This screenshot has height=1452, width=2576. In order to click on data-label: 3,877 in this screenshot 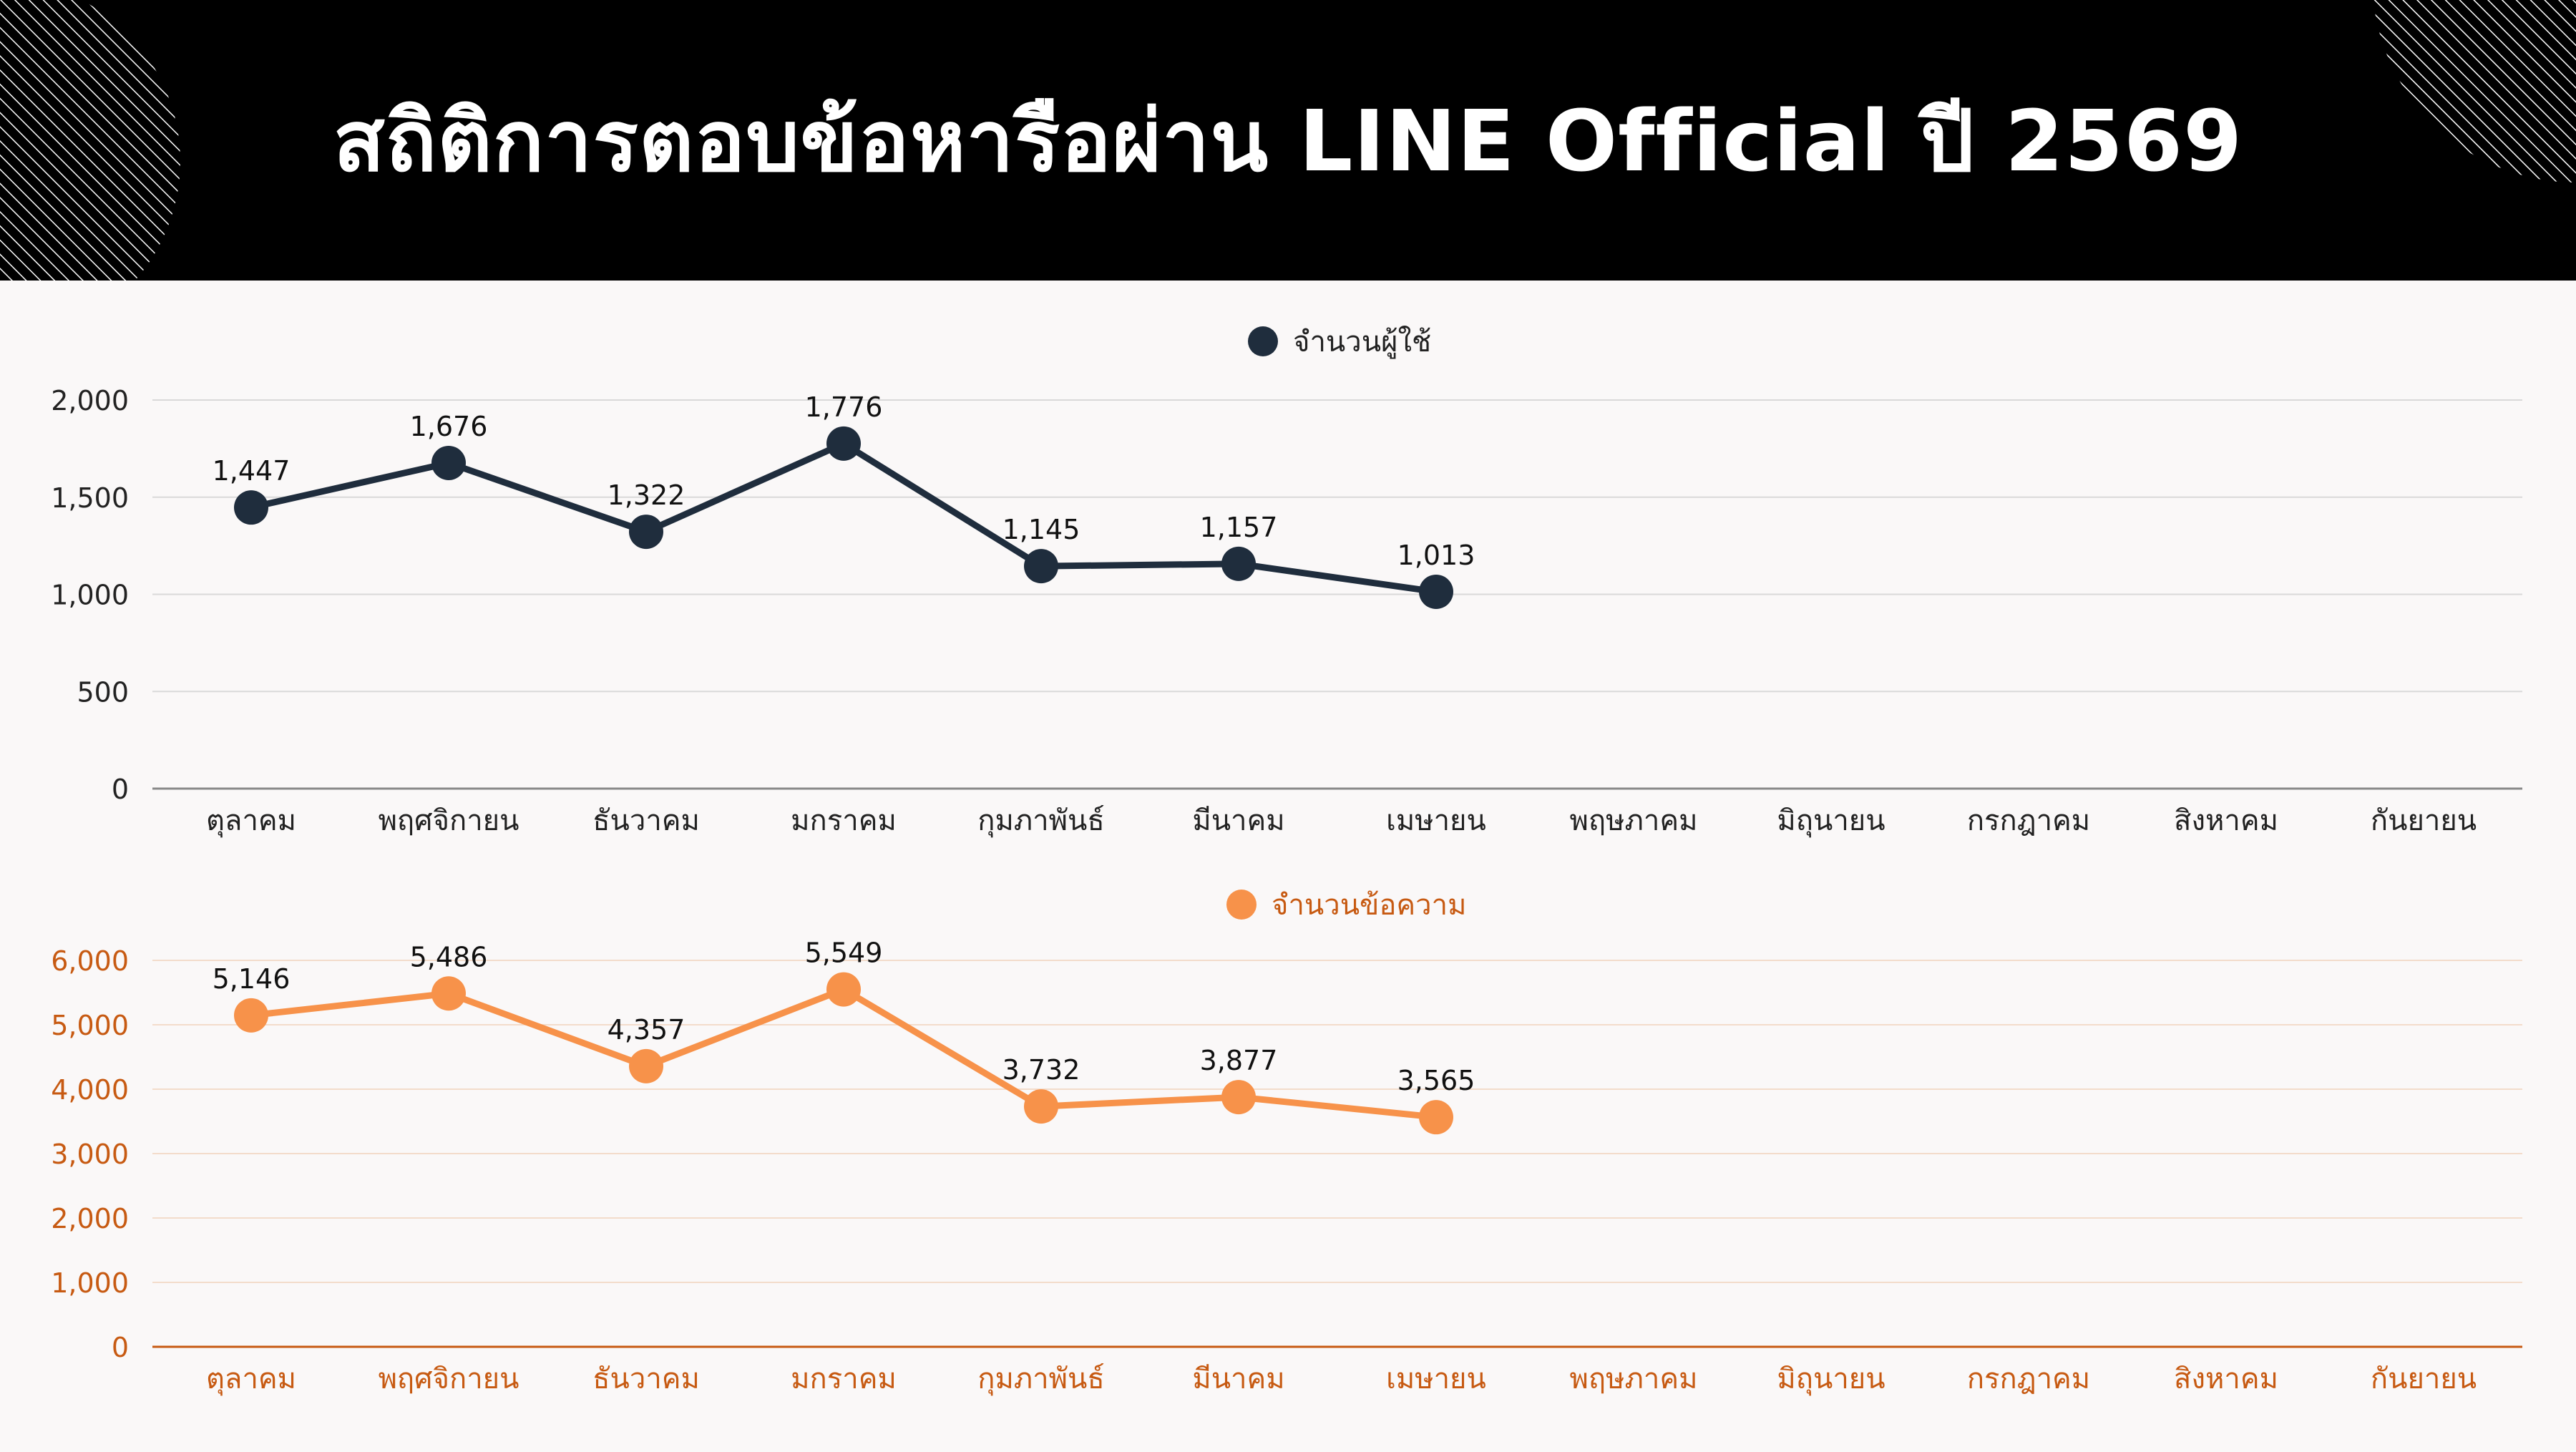, I will do `click(1239, 1060)`.